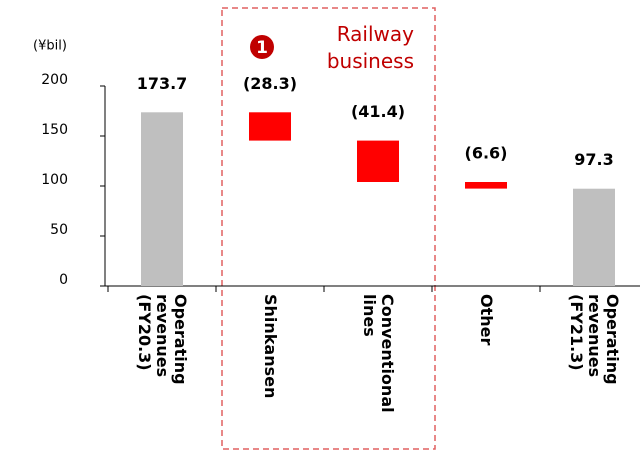 Image resolution: width=641 pixels, height=451 pixels. I want to click on y-tick-label: 200, so click(54, 80).